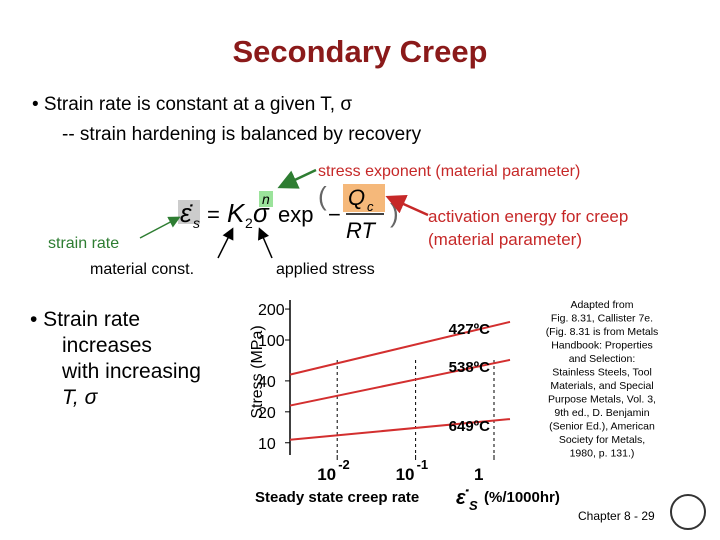 This screenshot has width=720, height=540. I want to click on y-tick-label: 100, so click(271, 341).